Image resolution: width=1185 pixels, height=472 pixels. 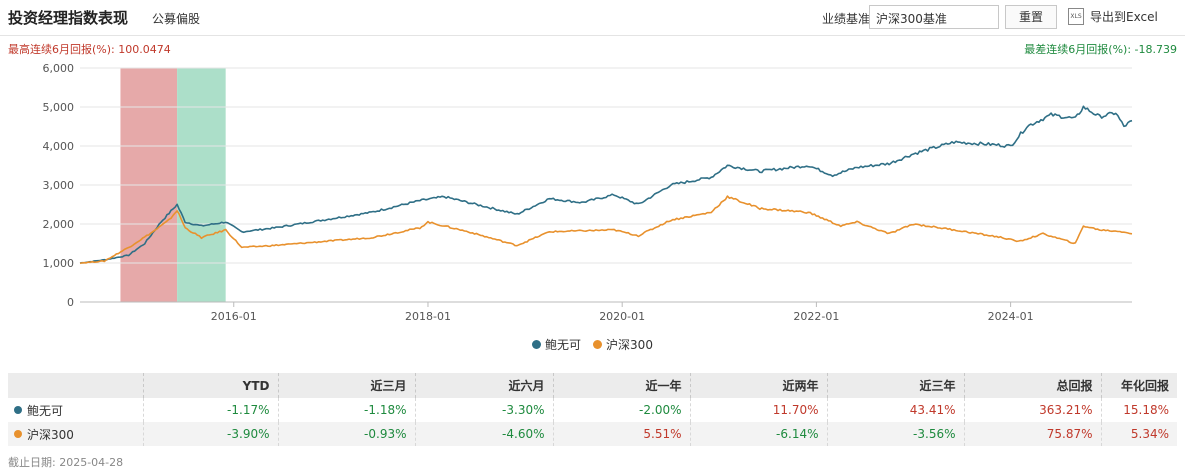 I want to click on table-header-cell, so click(x=76, y=385).